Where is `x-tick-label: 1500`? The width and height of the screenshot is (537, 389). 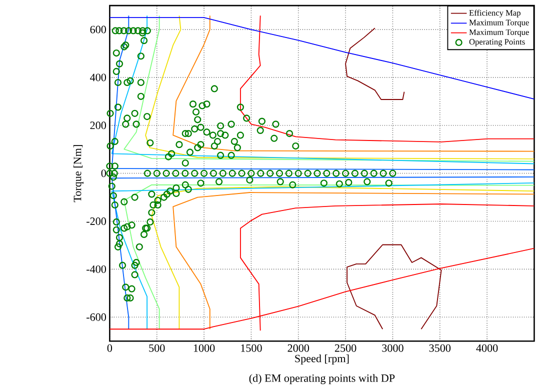 x-tick-label: 1500 is located at coordinates (251, 348).